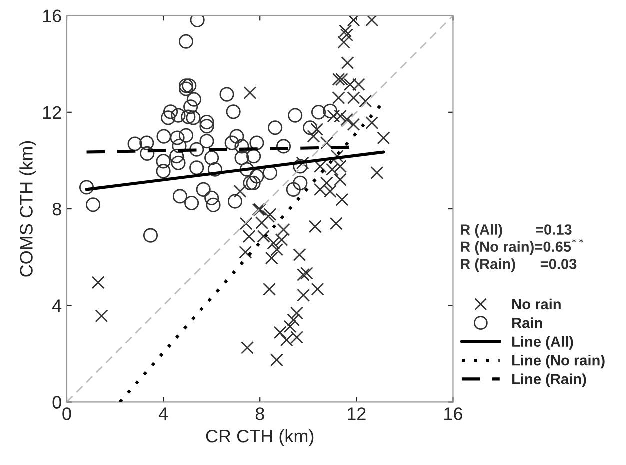  What do you see at coordinates (549, 381) in the screenshot?
I see `legend-label: Line (Rain)` at bounding box center [549, 381].